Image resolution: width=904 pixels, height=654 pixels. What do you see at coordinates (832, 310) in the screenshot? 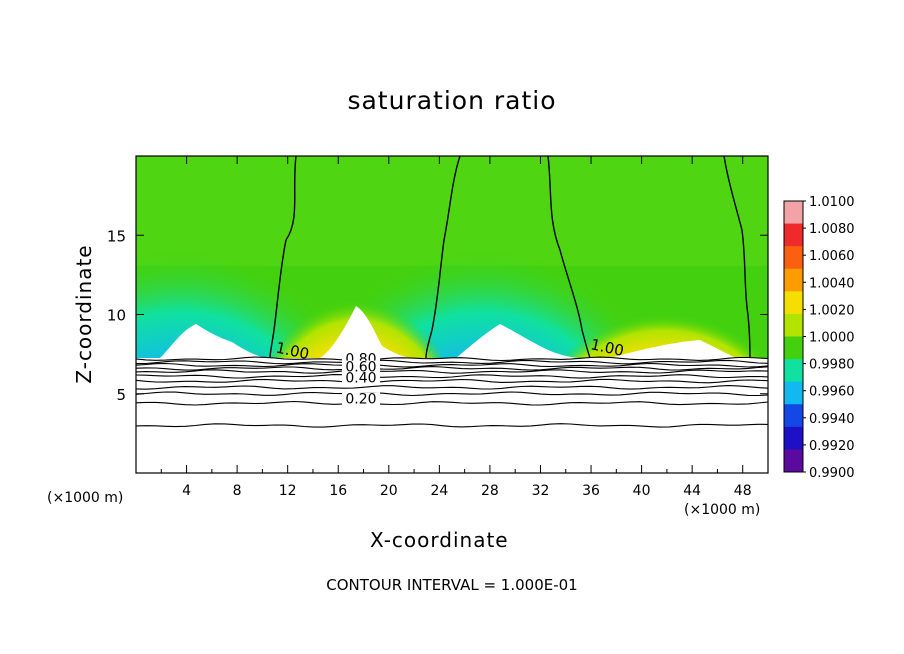
I see `colorbar-label: 1.0020` at bounding box center [832, 310].